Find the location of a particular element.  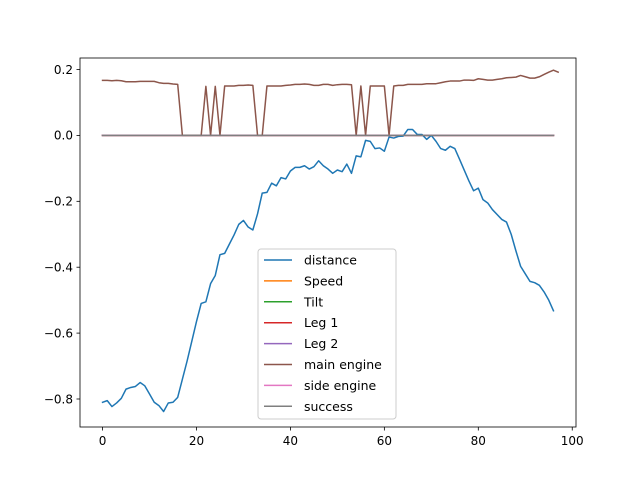

y-tick-label: −0.8 is located at coordinates (58, 399).